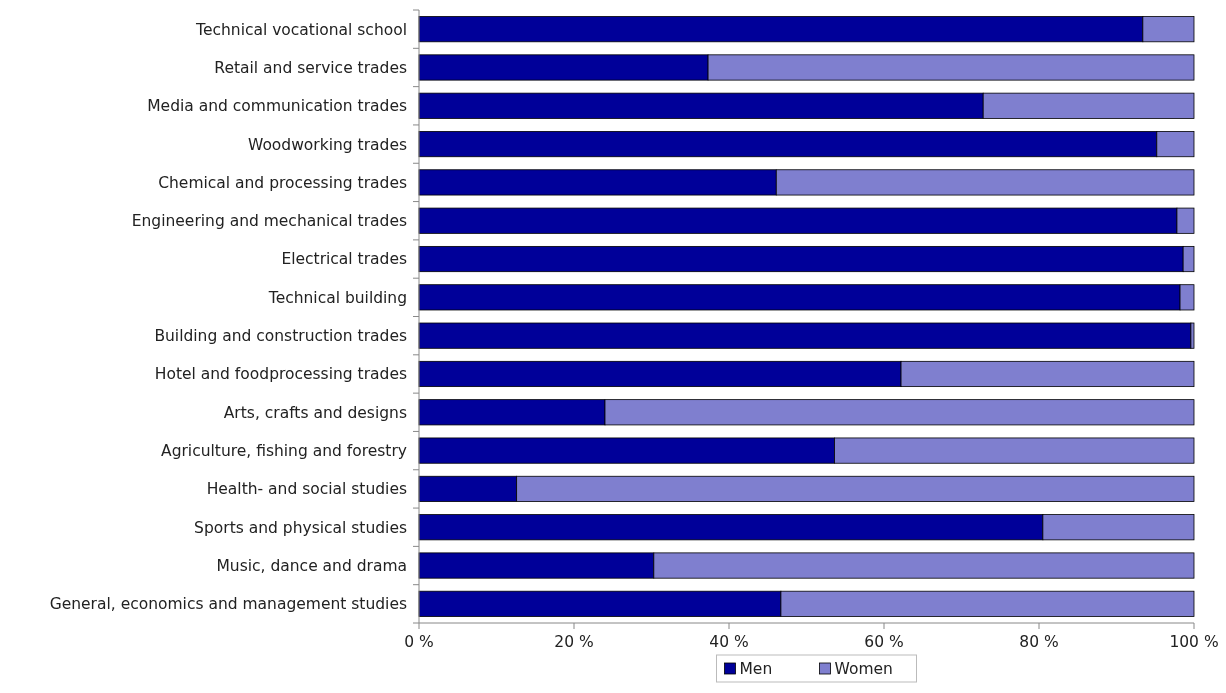 This screenshot has height=693, width=1226. I want to click on bar, so click(805, 335).